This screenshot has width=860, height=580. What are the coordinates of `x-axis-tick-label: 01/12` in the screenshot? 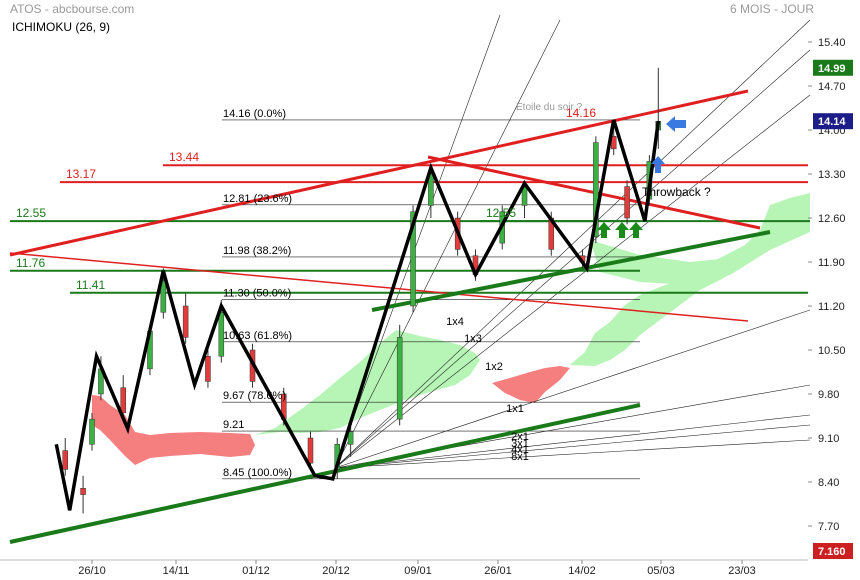 It's located at (256, 571).